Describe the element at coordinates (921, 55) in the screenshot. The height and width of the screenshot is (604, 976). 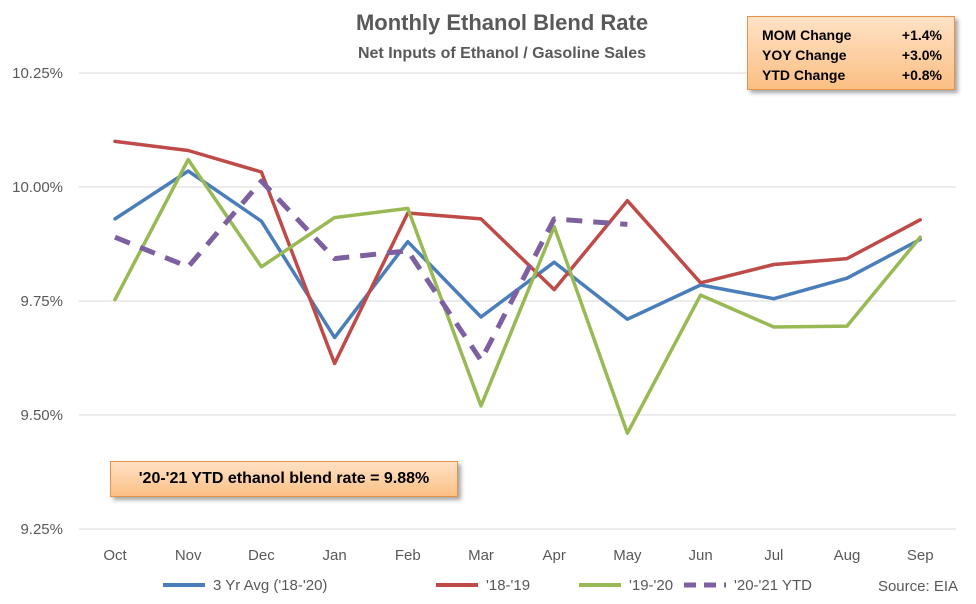
I see `yoy-value: +3.0%` at that location.